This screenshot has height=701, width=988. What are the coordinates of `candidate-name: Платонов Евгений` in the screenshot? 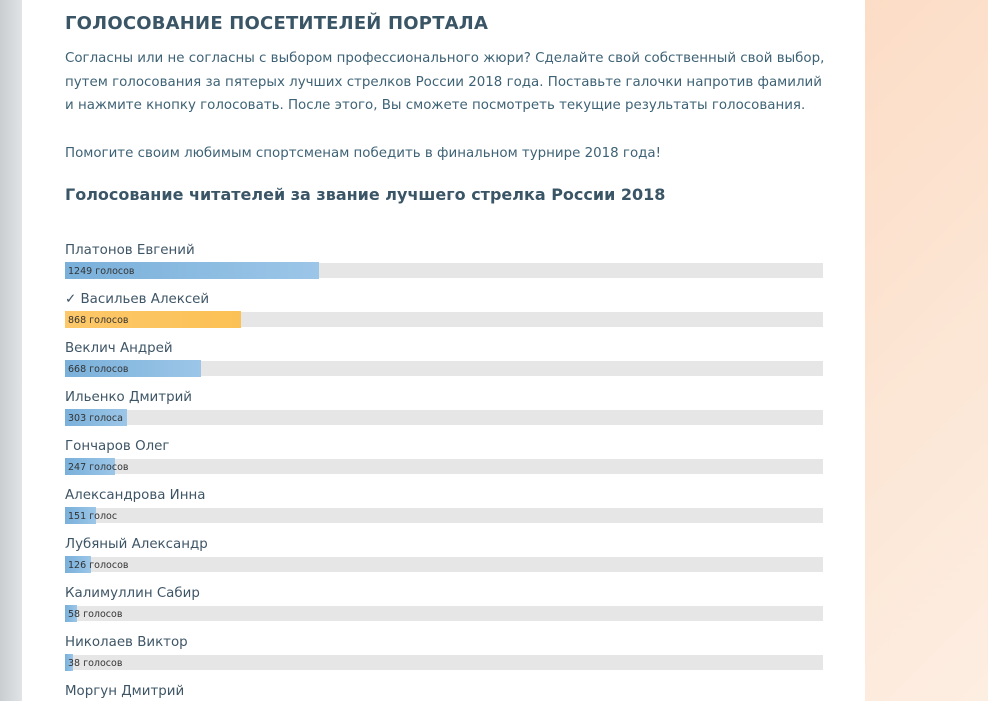 It's located at (130, 250).